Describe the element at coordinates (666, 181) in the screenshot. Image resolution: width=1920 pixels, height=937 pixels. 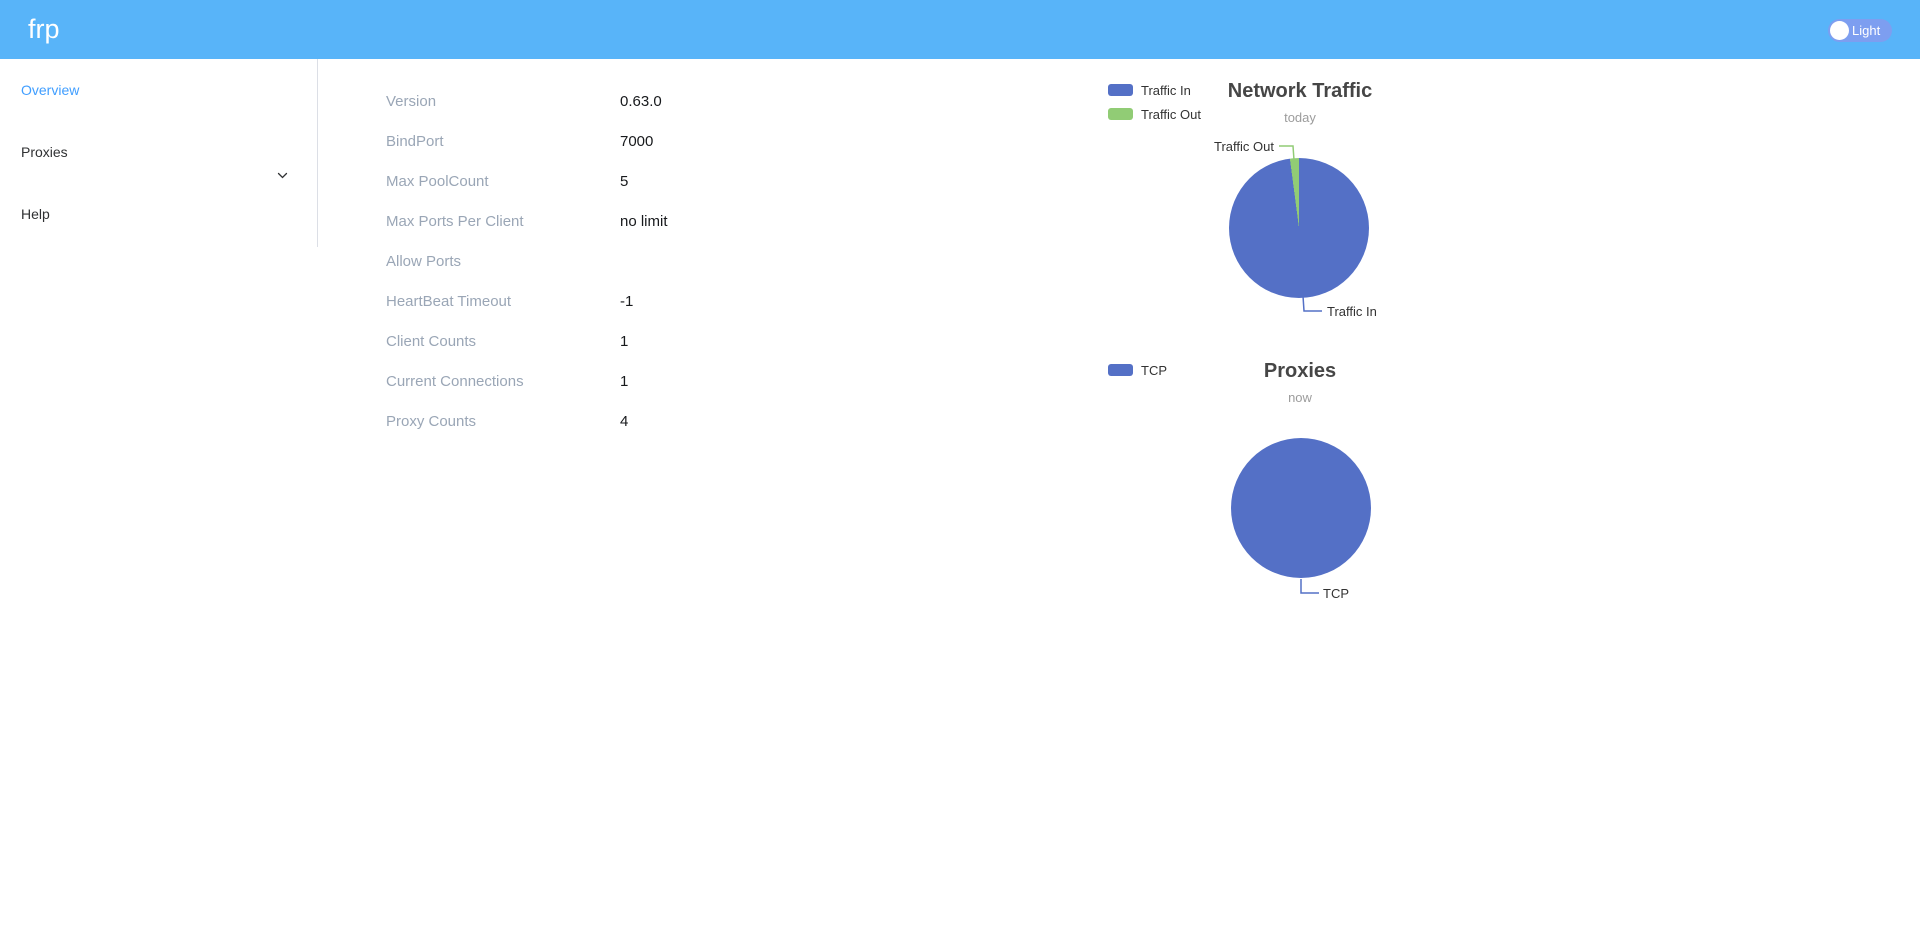
I see `info-row-max-poolcount: Max PoolCount 5` at that location.